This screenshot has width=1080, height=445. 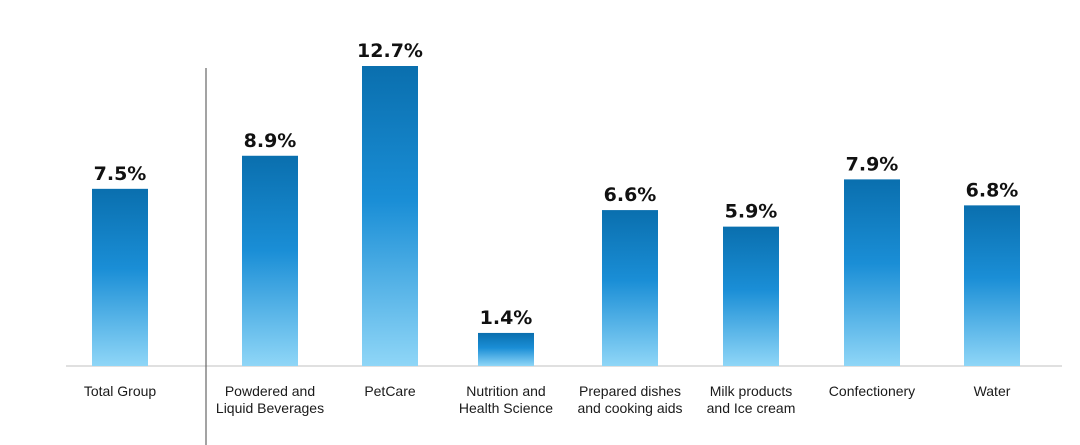 I want to click on category-label: Prepared dishes and cooking aids, so click(x=629, y=399).